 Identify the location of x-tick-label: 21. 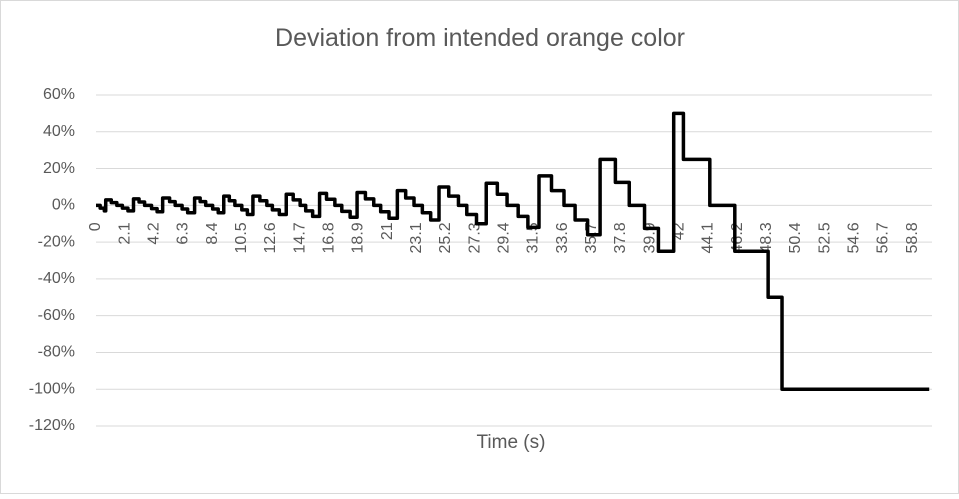
(387, 231).